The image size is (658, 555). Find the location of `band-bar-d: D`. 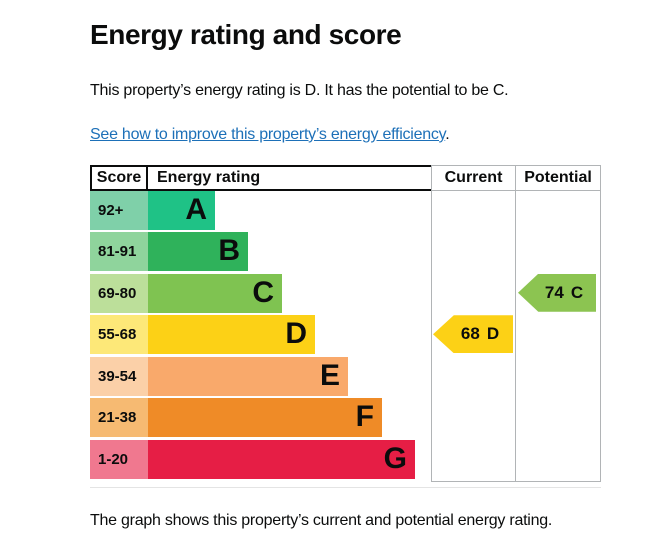

band-bar-d: D is located at coordinates (231, 335).